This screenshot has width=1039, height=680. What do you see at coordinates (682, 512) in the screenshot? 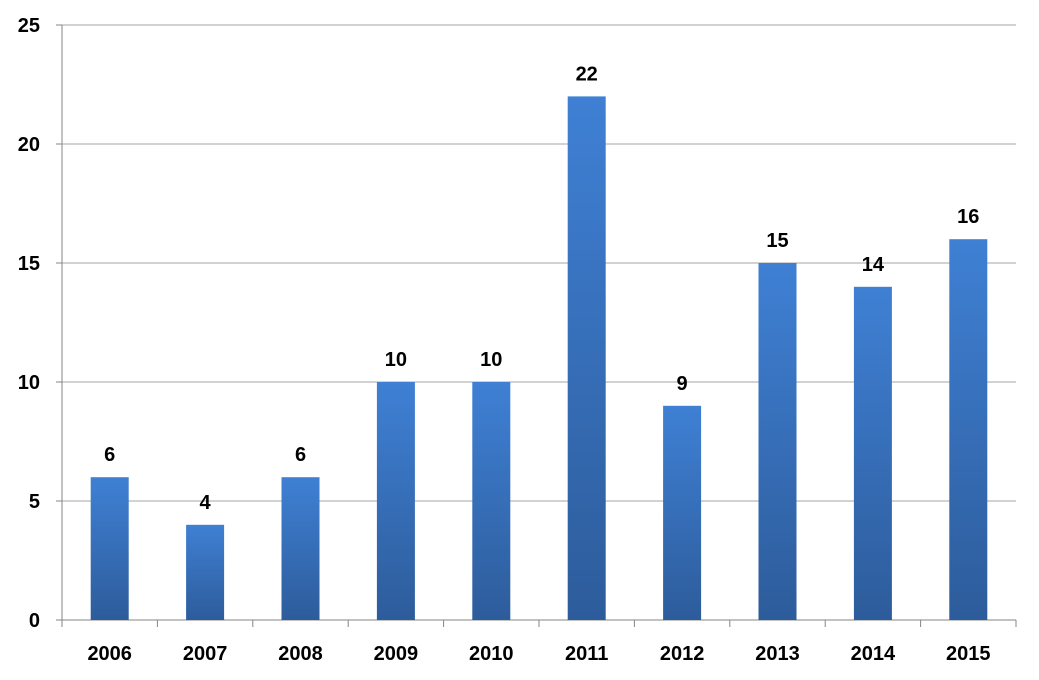
I see `bar-2012` at bounding box center [682, 512].